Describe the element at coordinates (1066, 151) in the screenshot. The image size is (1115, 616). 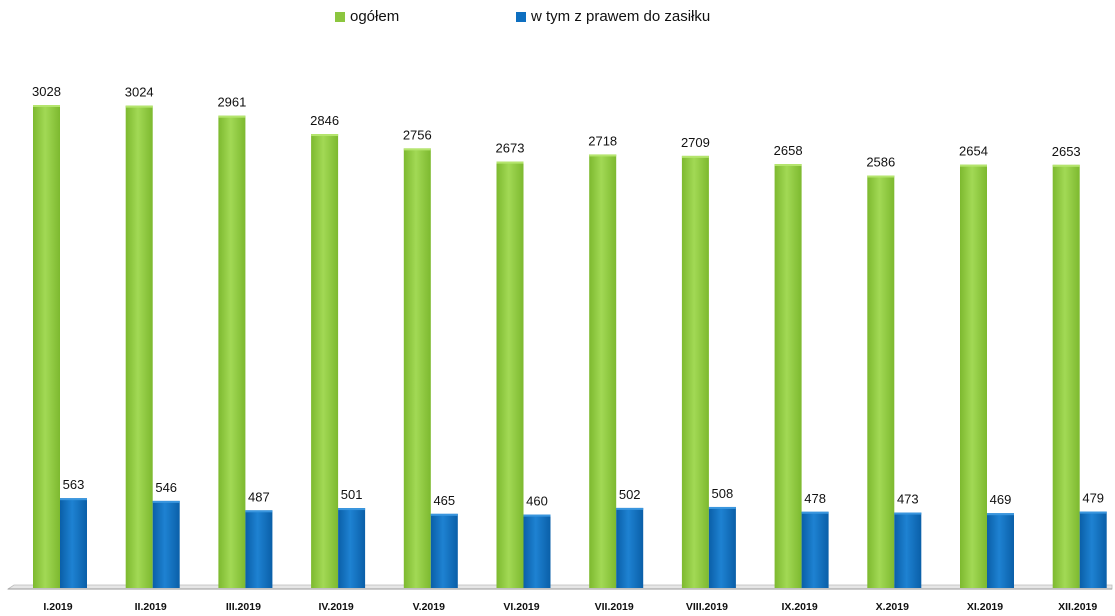
I see `data-label: 2653` at that location.